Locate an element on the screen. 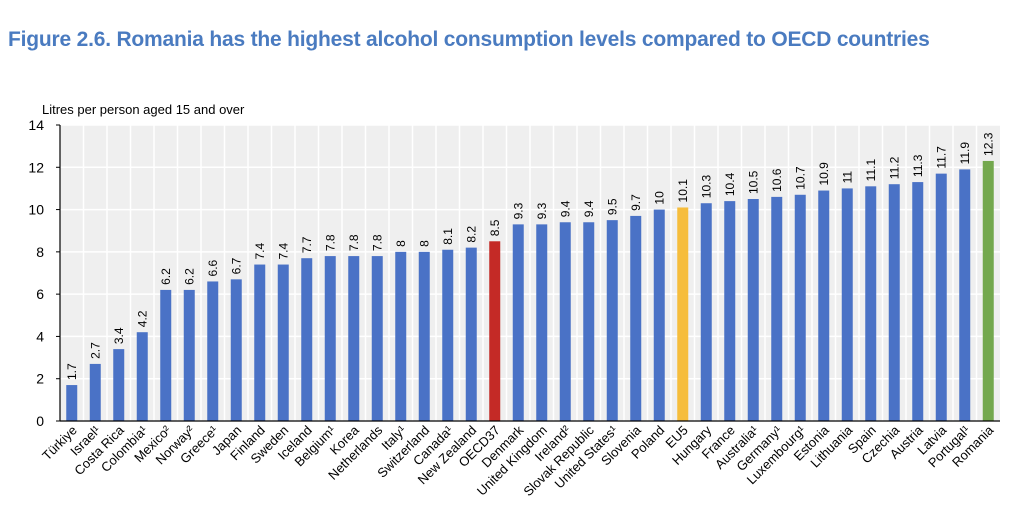 This screenshot has height=516, width=1024. y-tick-label: 2 is located at coordinates (40, 379).